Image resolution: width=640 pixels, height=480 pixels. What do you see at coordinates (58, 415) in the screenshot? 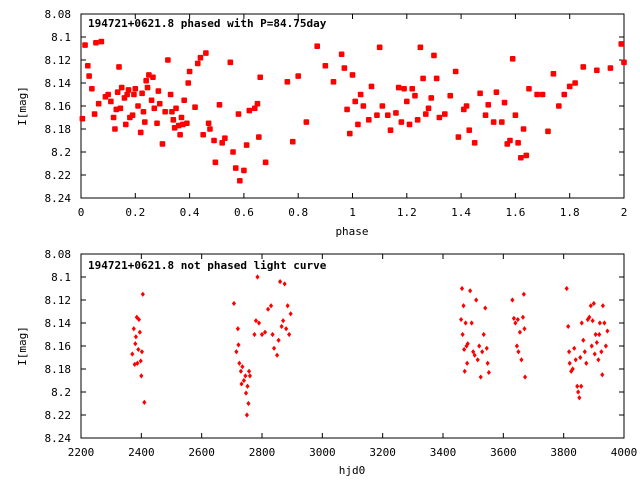
I see `y-tick-label: 8.22` at bounding box center [58, 415].